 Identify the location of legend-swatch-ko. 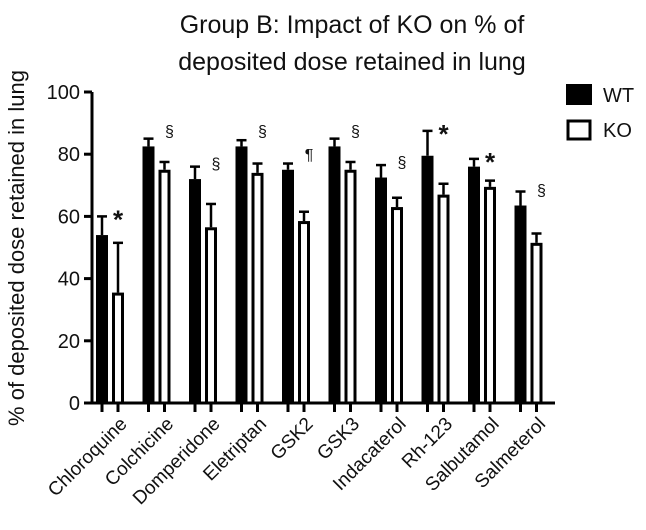
(579, 130).